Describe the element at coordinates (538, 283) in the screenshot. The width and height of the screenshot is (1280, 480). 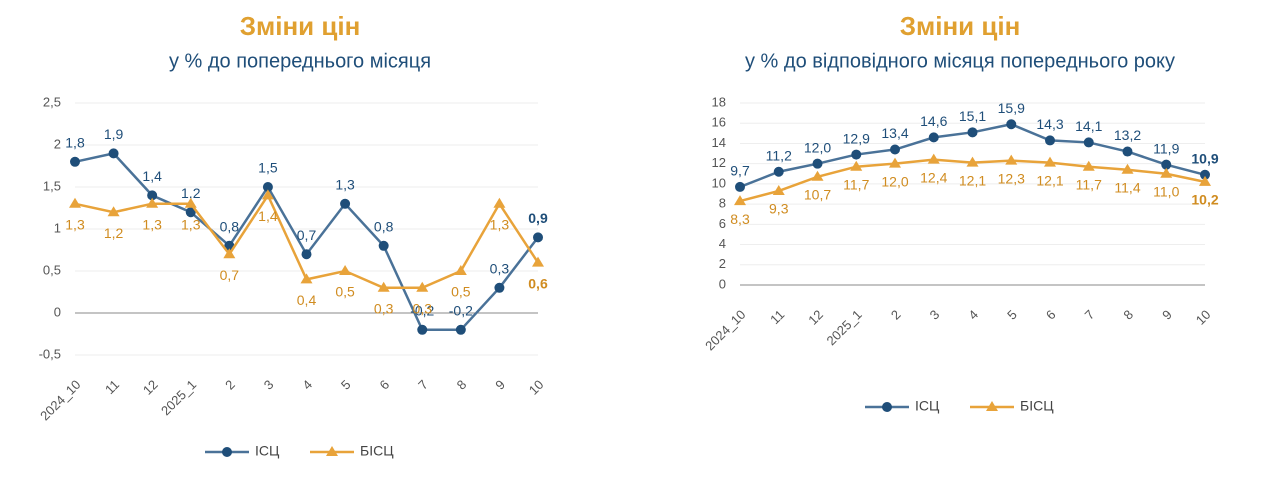
I see `value-label: 0,6` at that location.